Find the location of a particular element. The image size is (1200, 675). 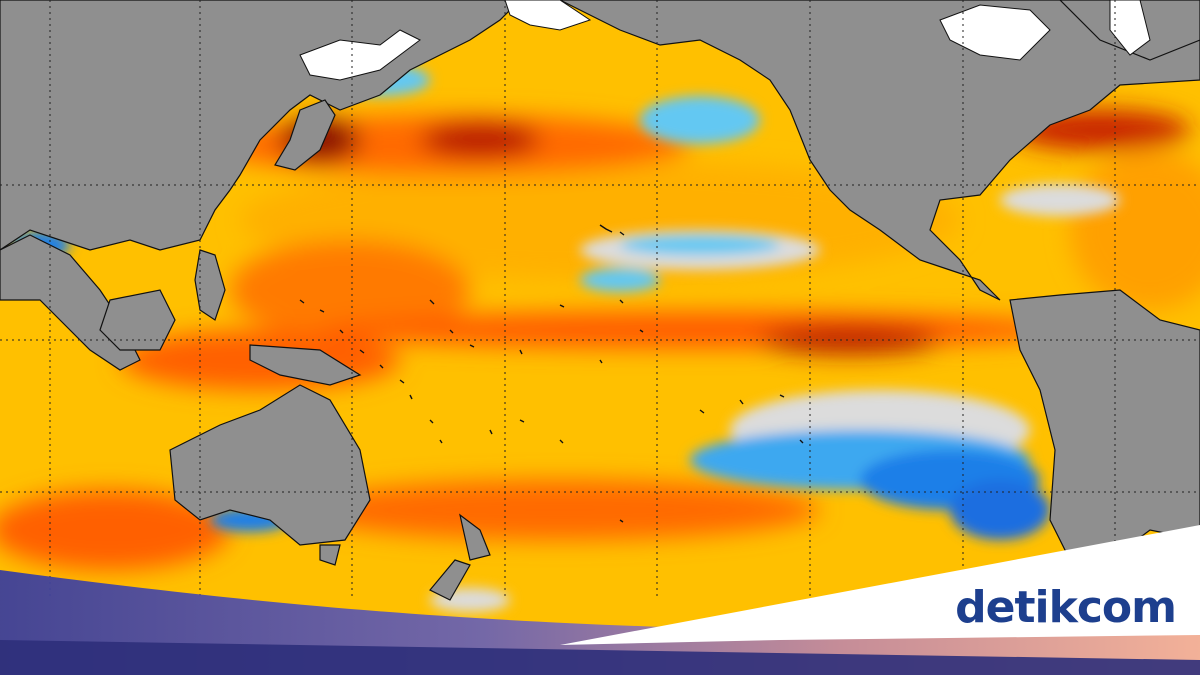

land-japan is located at coordinates (305, 135).